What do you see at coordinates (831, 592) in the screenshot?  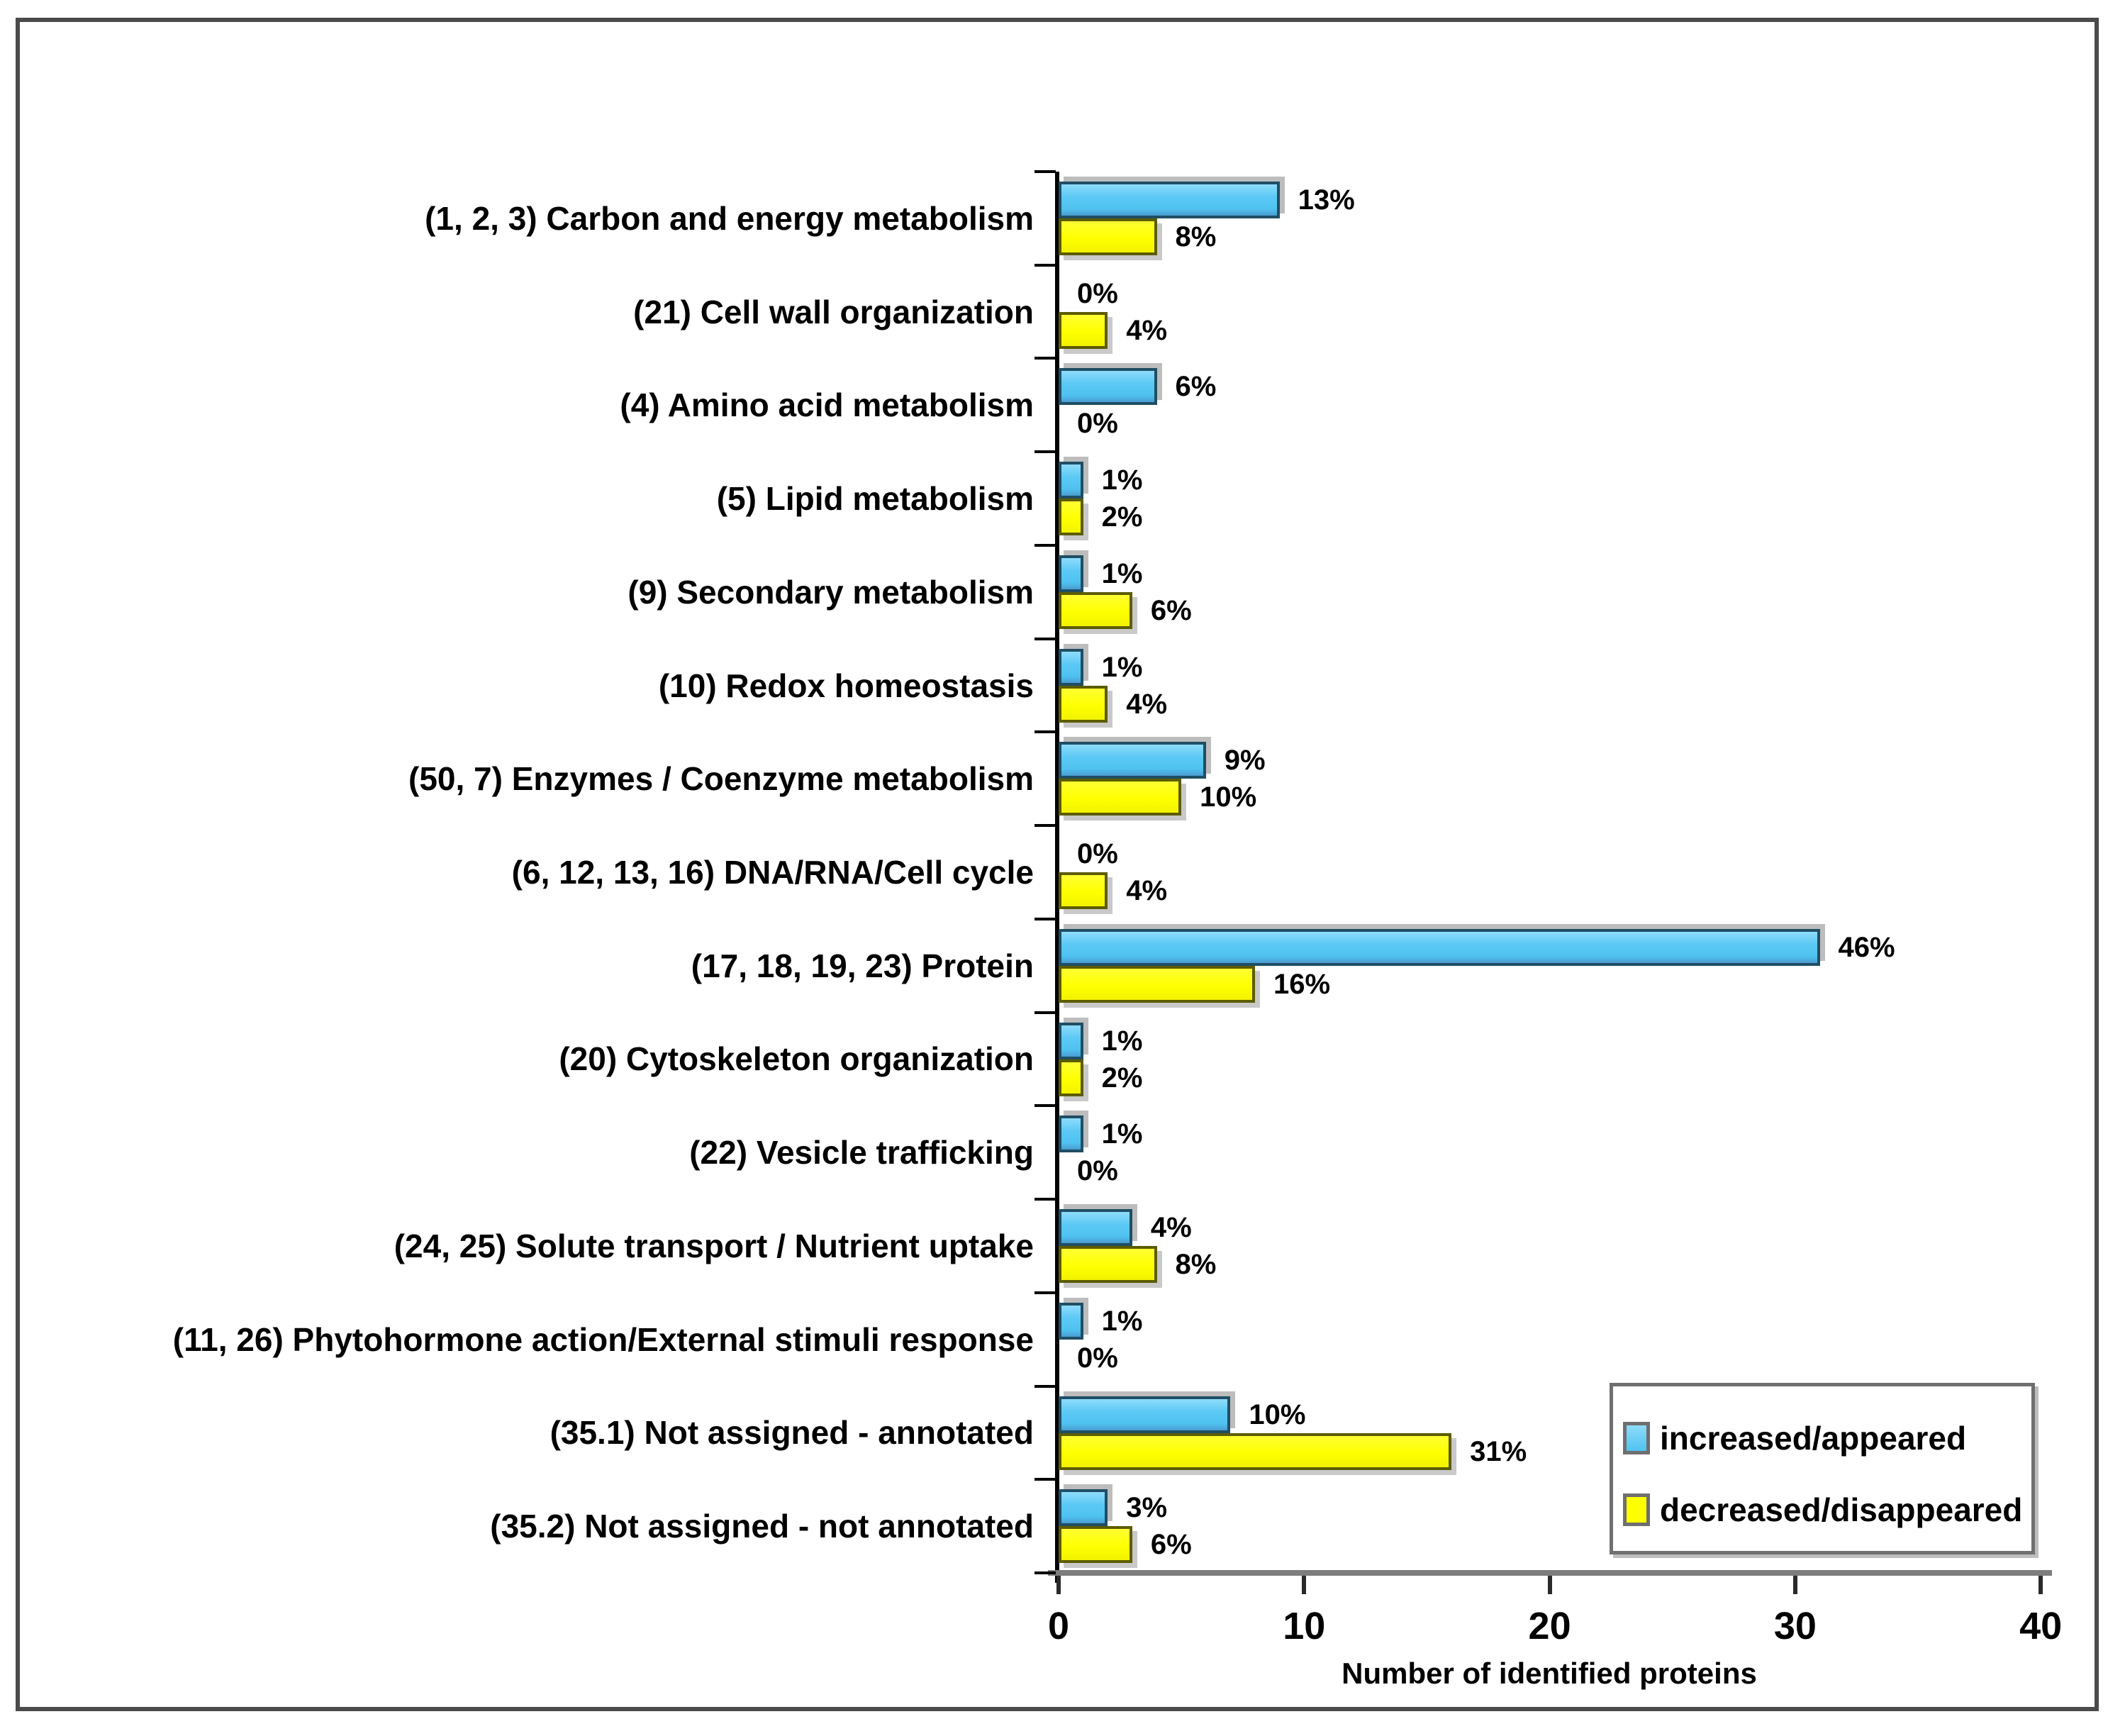 I see `category-label: (9) Secondary metabolism` at bounding box center [831, 592].